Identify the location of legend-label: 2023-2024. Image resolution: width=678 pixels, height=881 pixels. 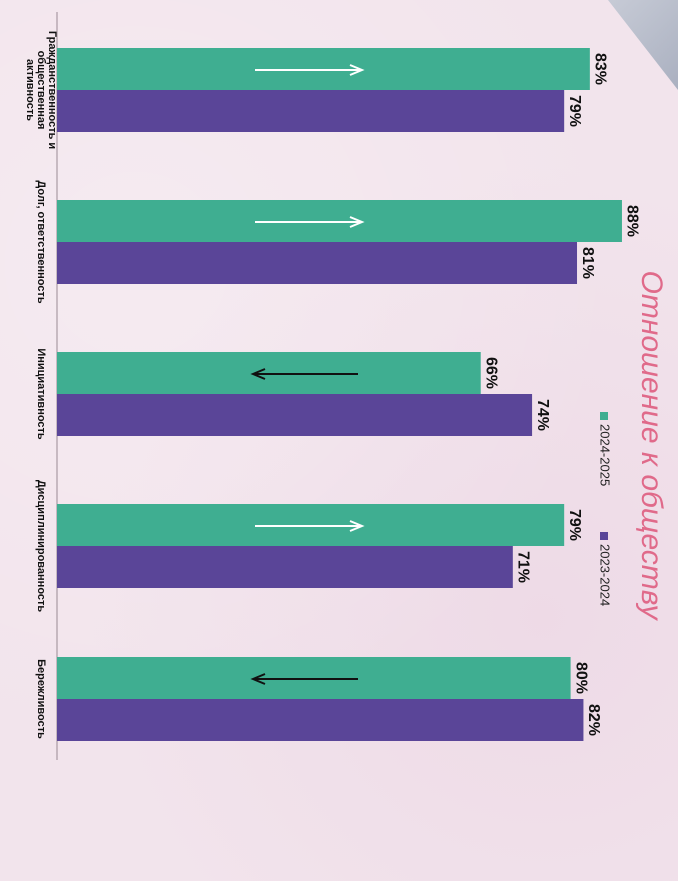
(605, 575).